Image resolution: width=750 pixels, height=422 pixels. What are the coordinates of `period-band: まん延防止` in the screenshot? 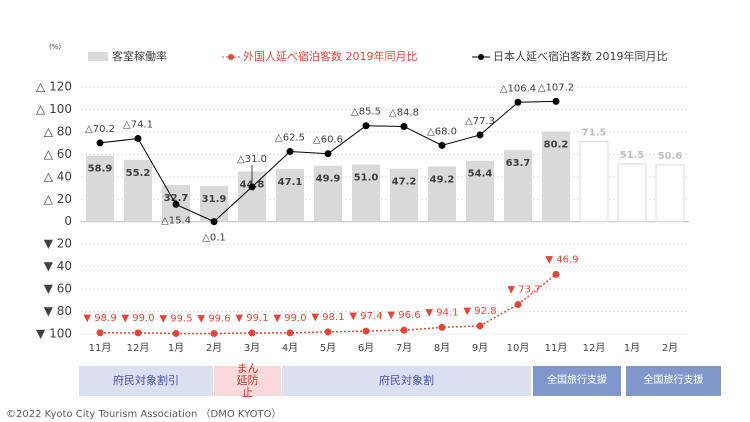 It's located at (247, 381).